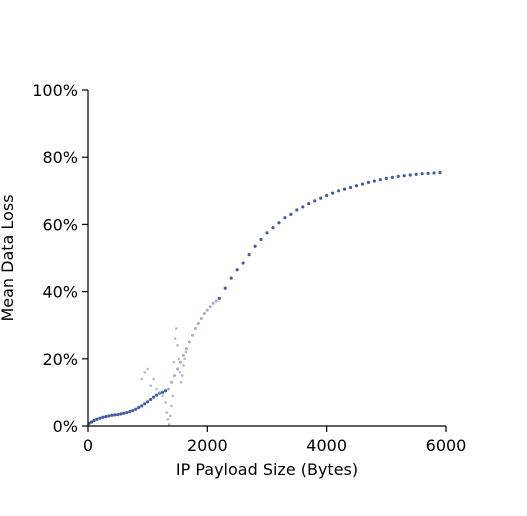  I want to click on x-ticks: 0 2000 4000 6000, so click(274, 440).